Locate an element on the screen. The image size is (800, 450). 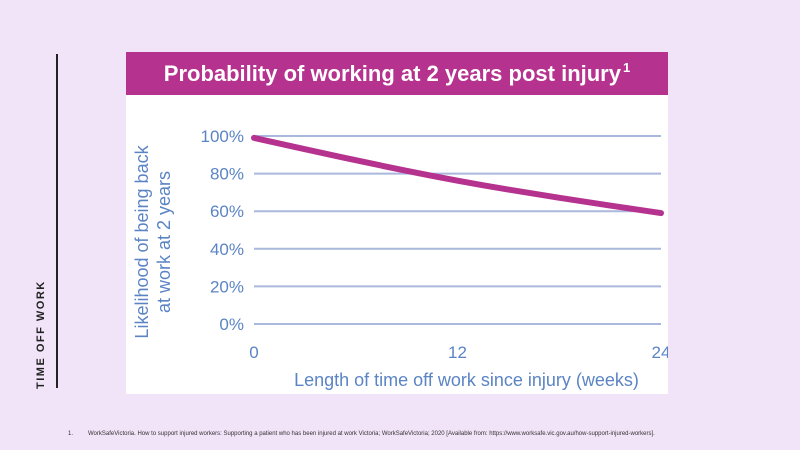
y-axis-title-line: Likelihood of being back is located at coordinates (142, 241).